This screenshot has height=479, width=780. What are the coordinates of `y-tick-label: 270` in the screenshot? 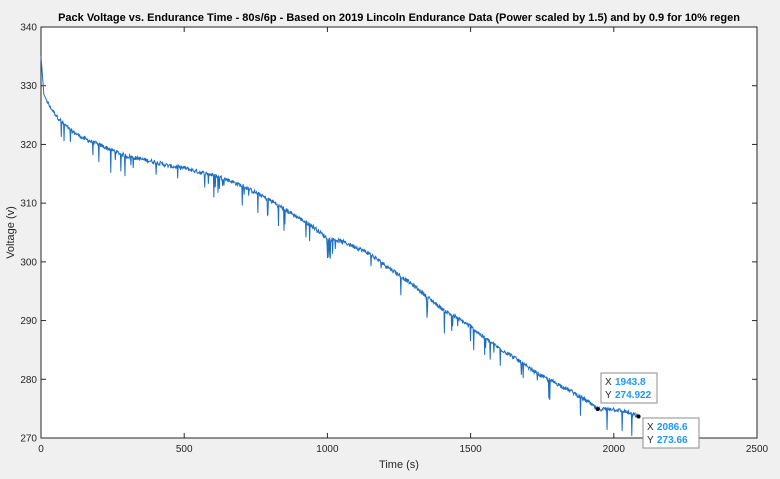 It's located at (28, 439).